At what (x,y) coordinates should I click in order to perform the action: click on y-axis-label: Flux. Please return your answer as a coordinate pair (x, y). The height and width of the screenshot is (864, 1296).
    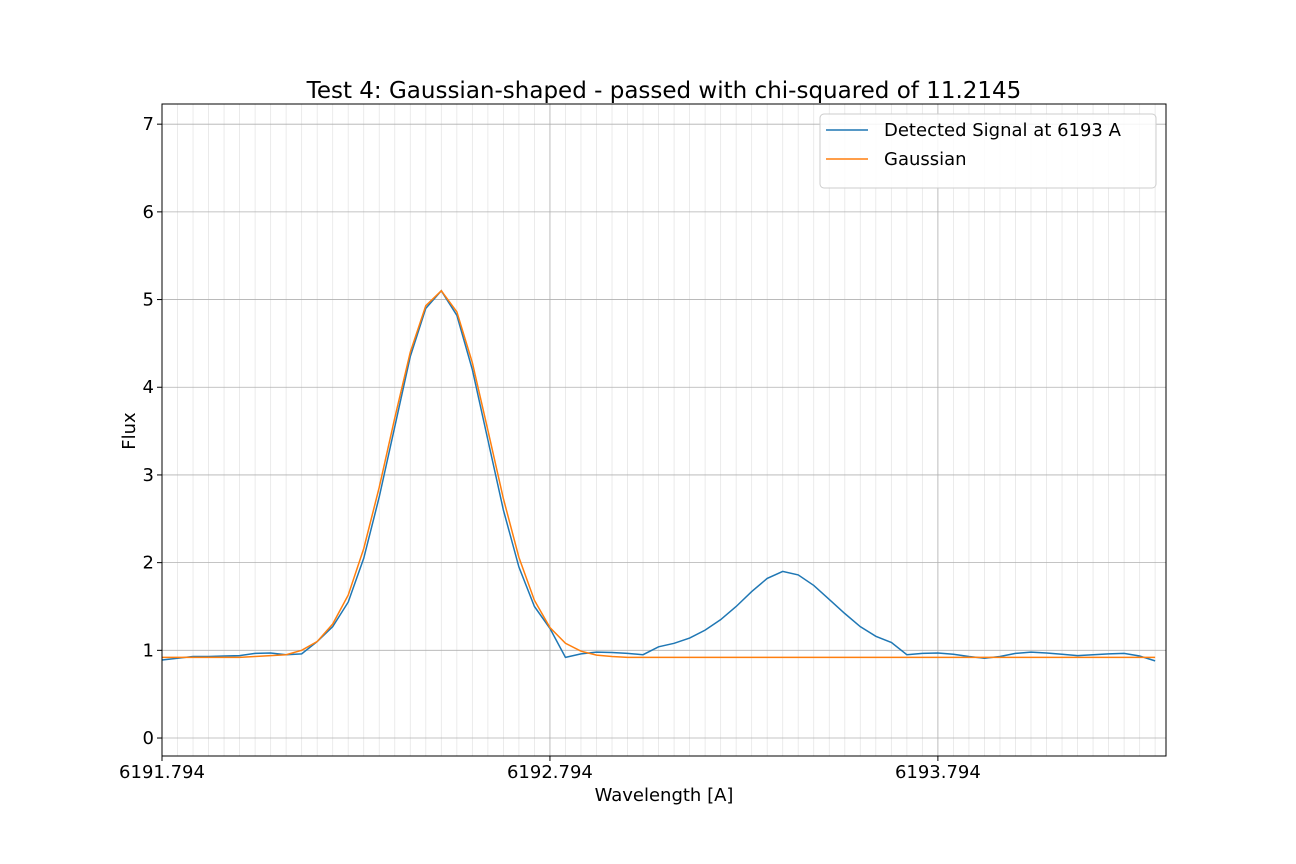
    Looking at the image, I should click on (129, 431).